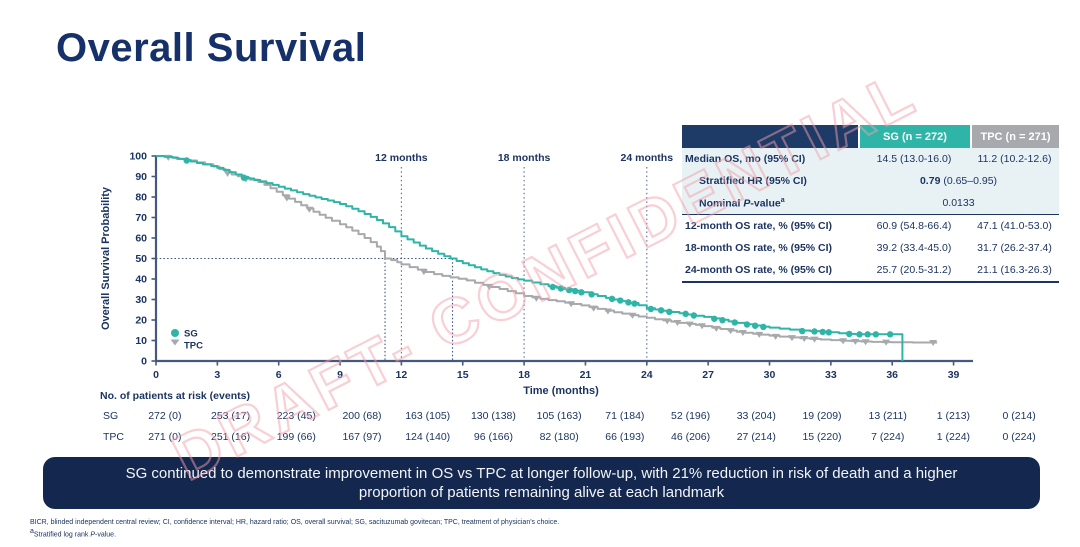  I want to click on svg-text: 24, so click(647, 375).